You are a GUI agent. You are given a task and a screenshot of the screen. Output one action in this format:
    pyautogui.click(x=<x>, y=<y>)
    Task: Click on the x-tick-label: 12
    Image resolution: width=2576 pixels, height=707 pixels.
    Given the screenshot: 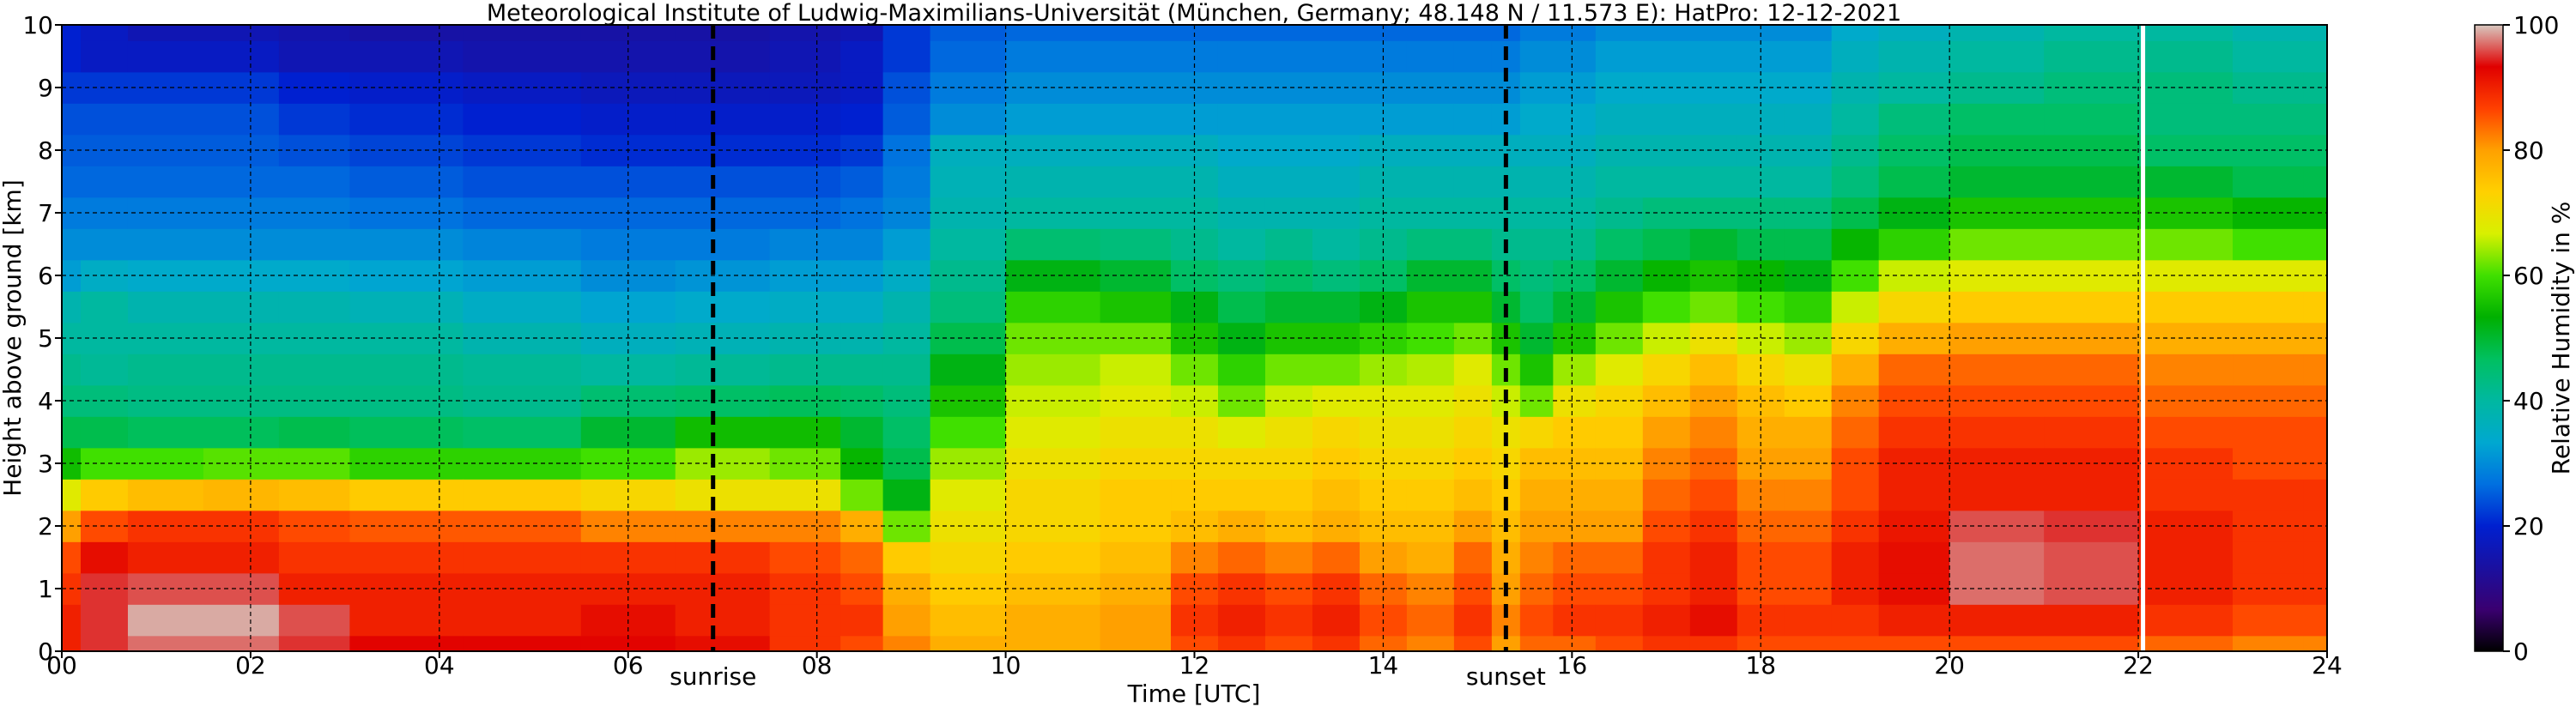 What is the action you would take?
    pyautogui.click(x=1194, y=666)
    